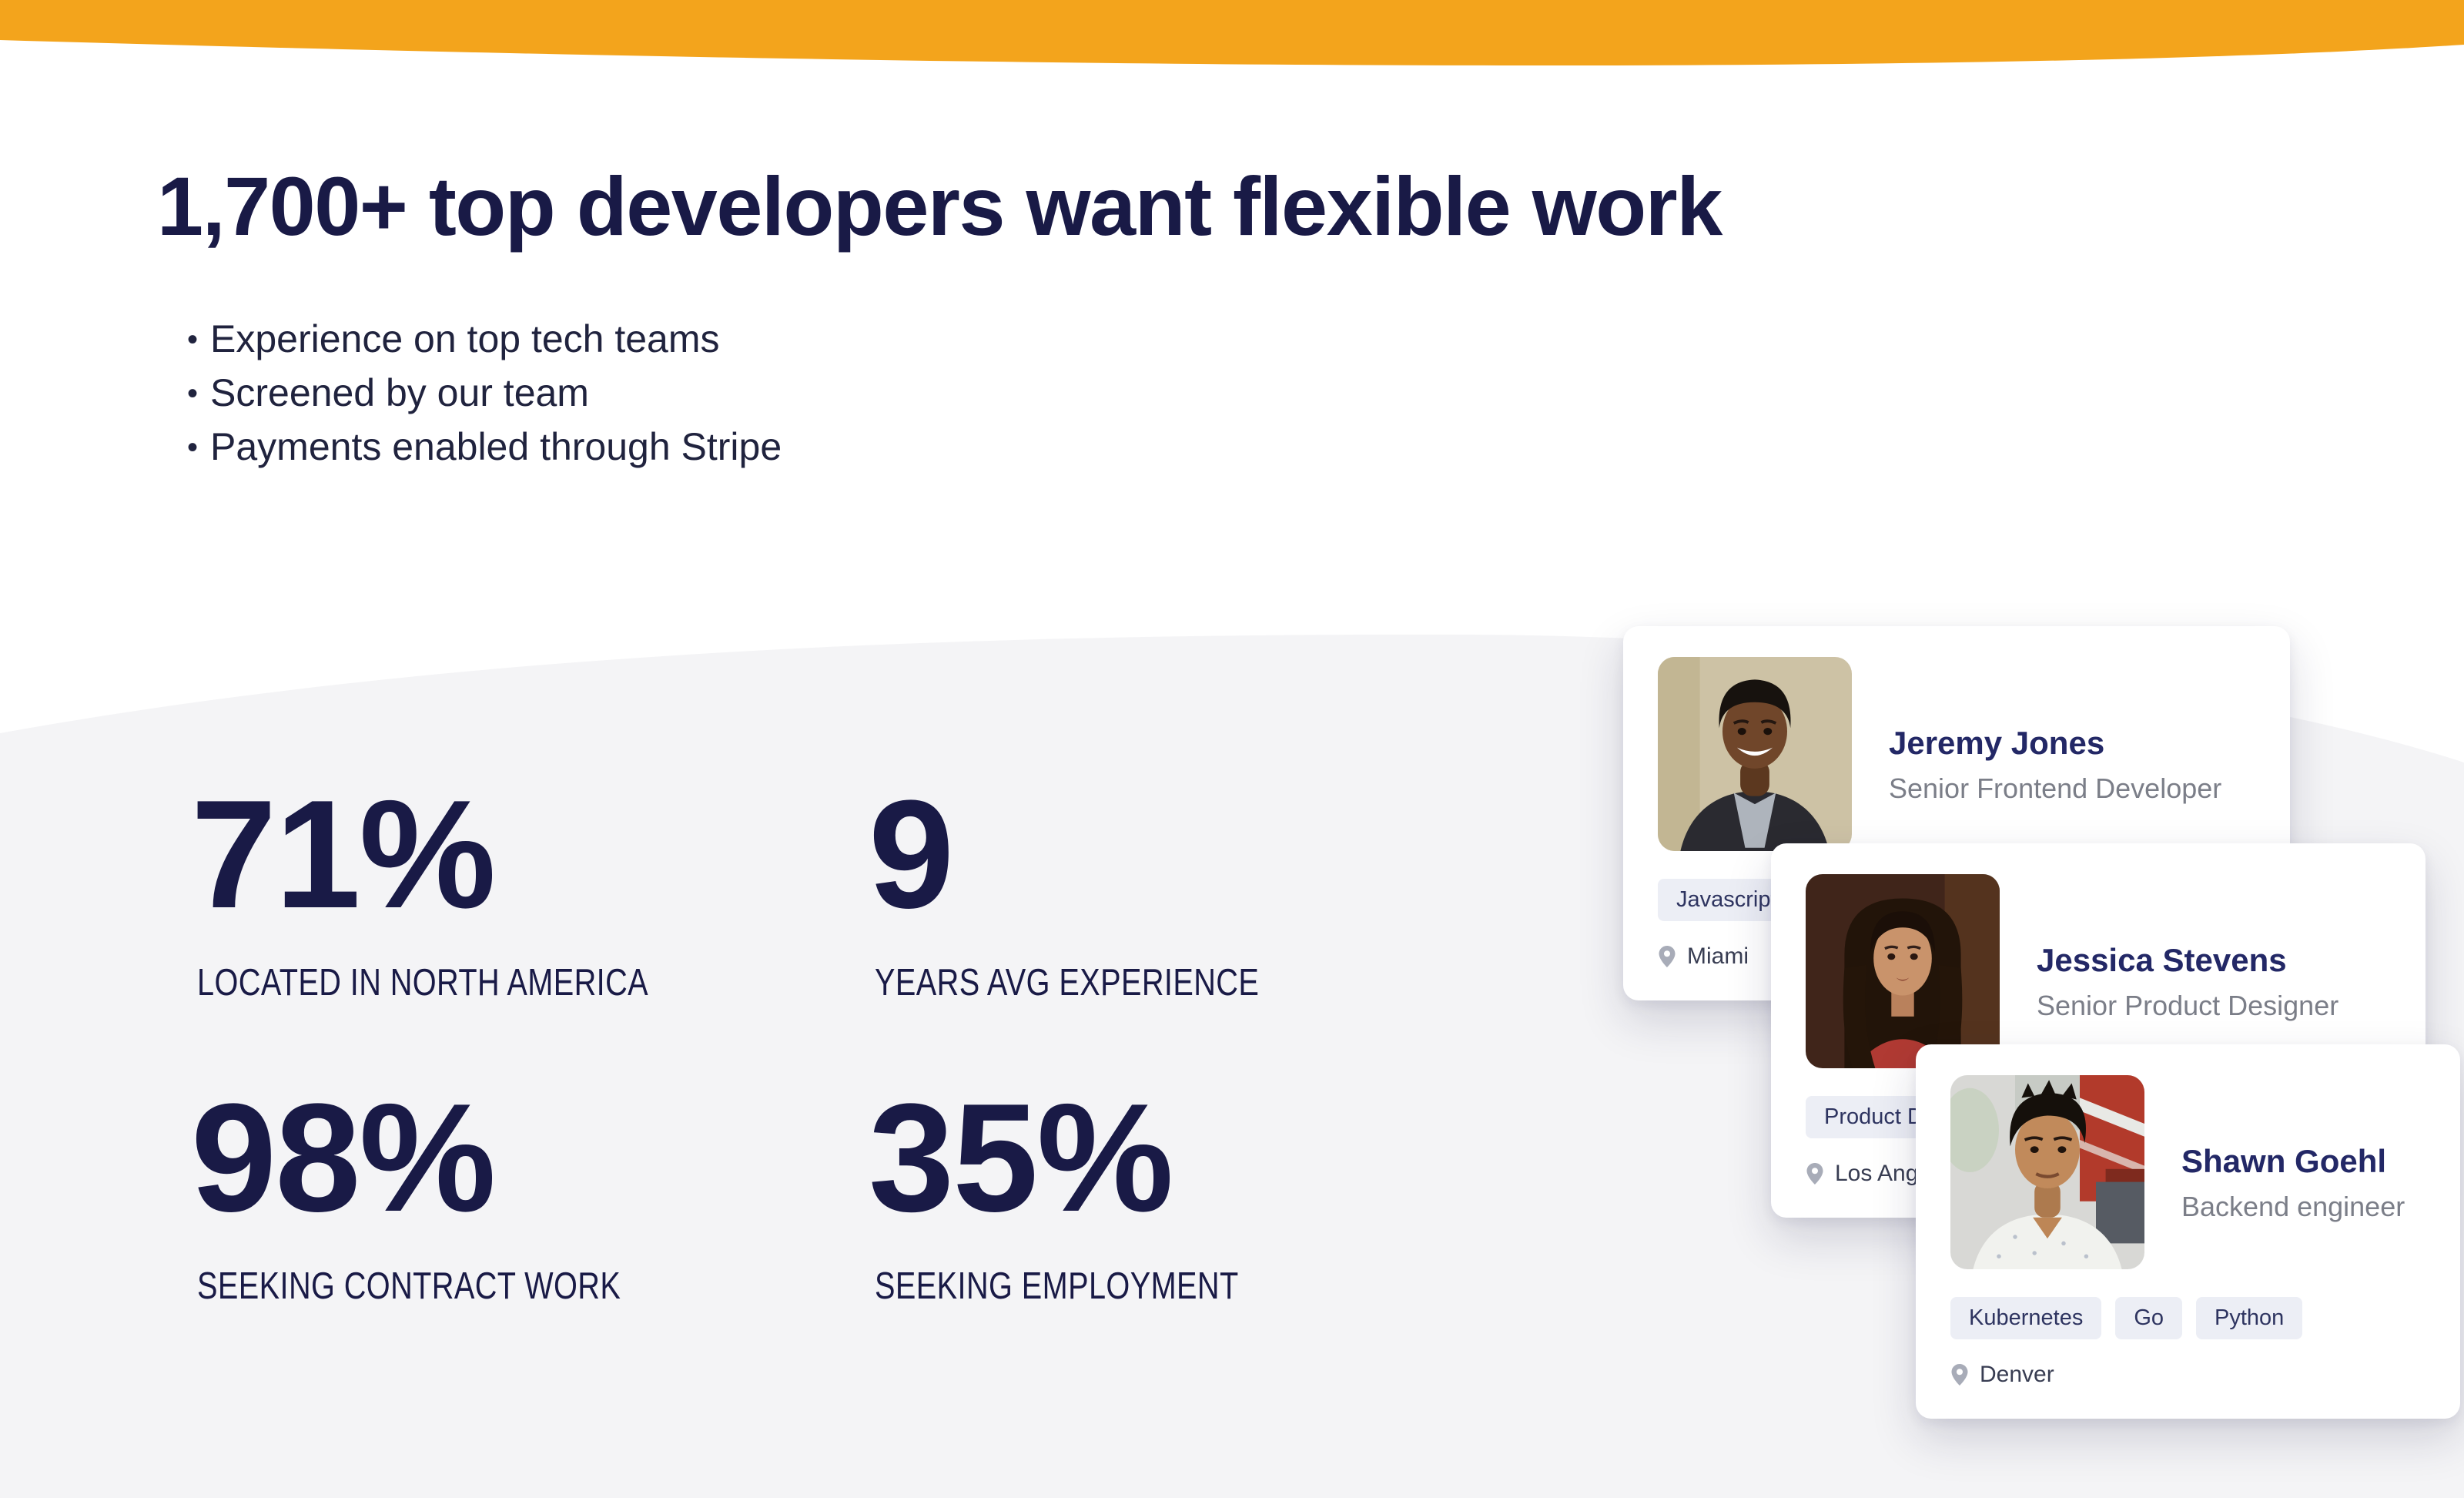 This screenshot has height=1498, width=2464. Describe the element at coordinates (2188, 1005) in the screenshot. I see `profile-role: Senior Product Designer` at that location.